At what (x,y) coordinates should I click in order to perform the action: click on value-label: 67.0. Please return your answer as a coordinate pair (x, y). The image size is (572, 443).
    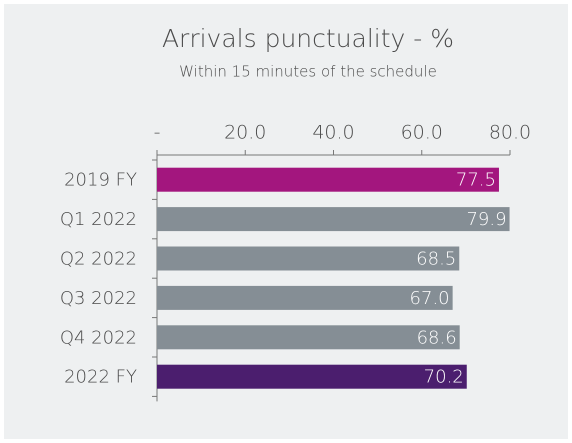
    Looking at the image, I should click on (430, 298).